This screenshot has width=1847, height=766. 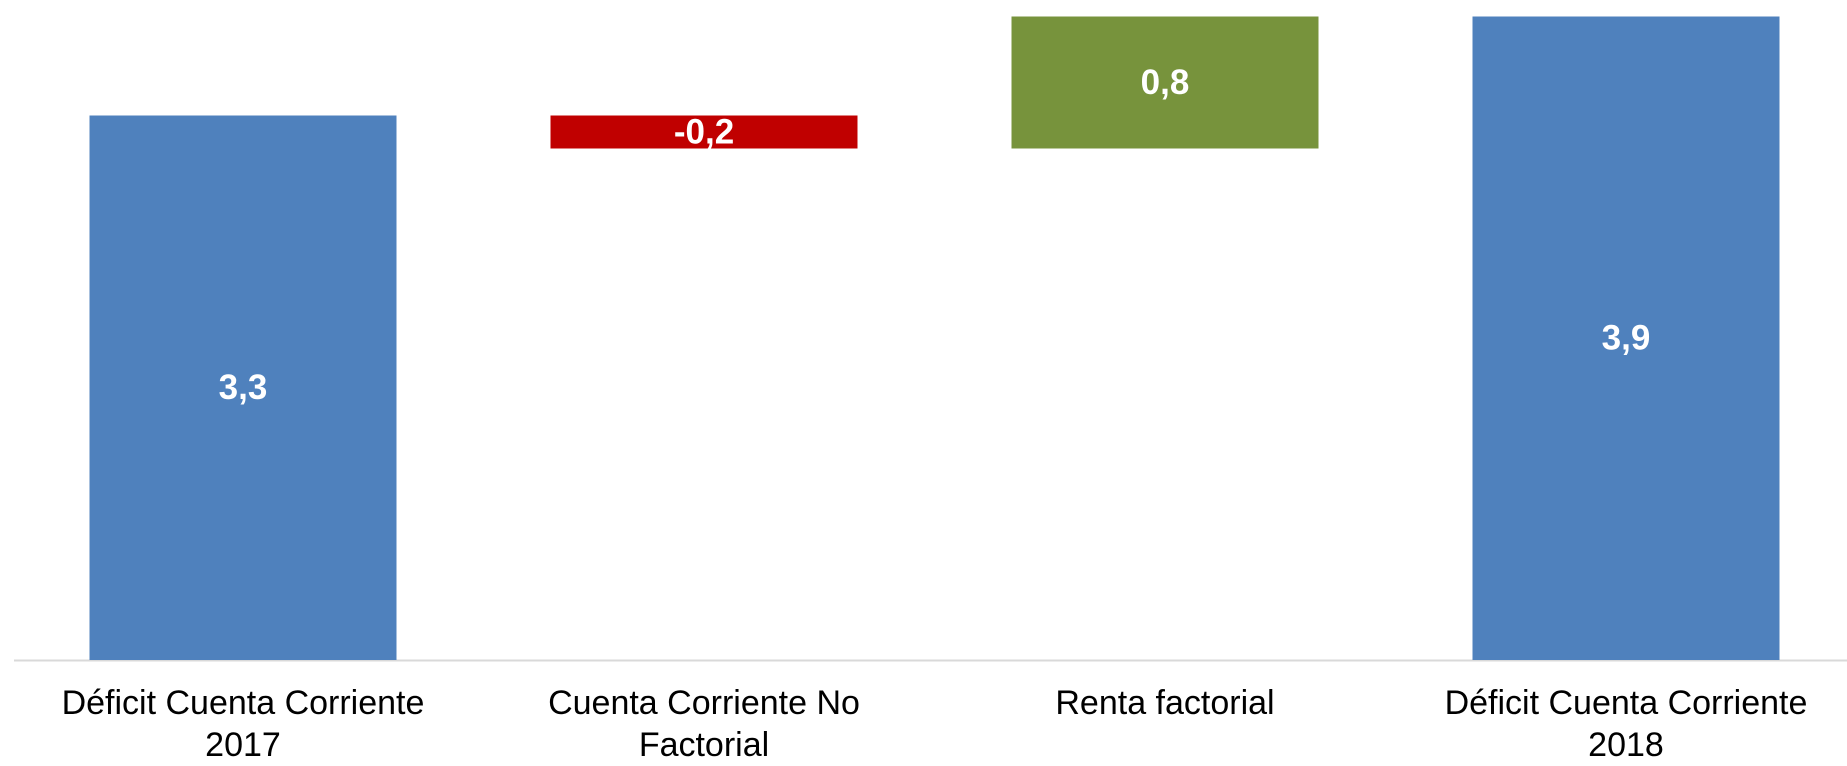 What do you see at coordinates (243, 724) in the screenshot?
I see `x-tick-label: Déficit Cuenta Corriente 2017` at bounding box center [243, 724].